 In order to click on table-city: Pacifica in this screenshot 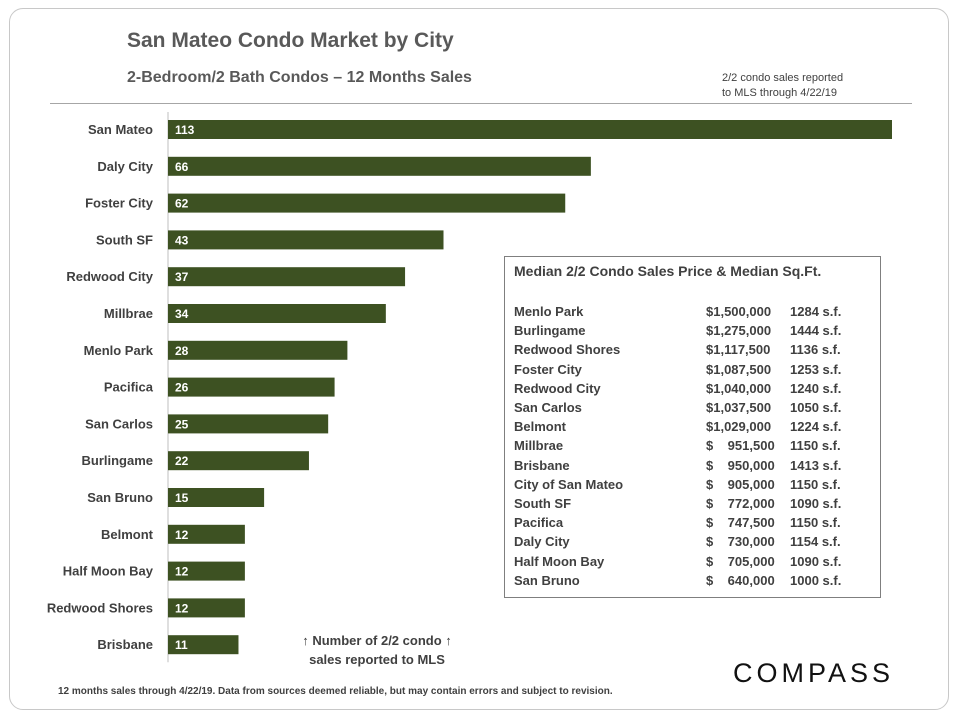, I will do `click(539, 523)`.